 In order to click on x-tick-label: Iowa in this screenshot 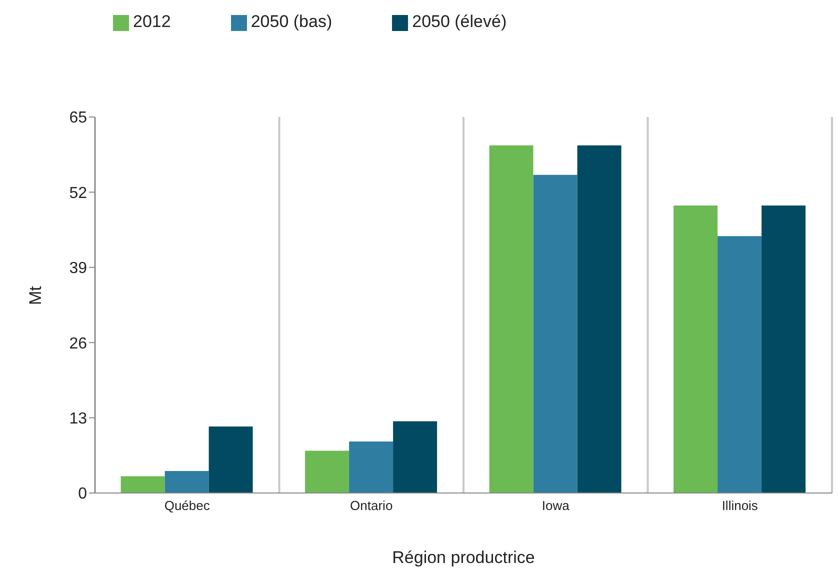, I will do `click(556, 506)`.